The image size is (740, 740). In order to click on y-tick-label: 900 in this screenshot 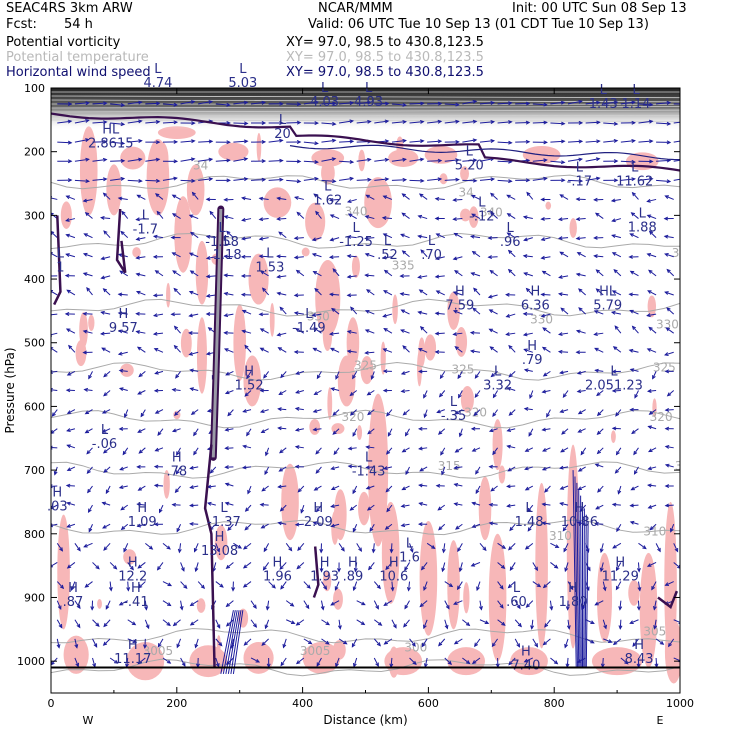, I will do `click(34, 597)`.